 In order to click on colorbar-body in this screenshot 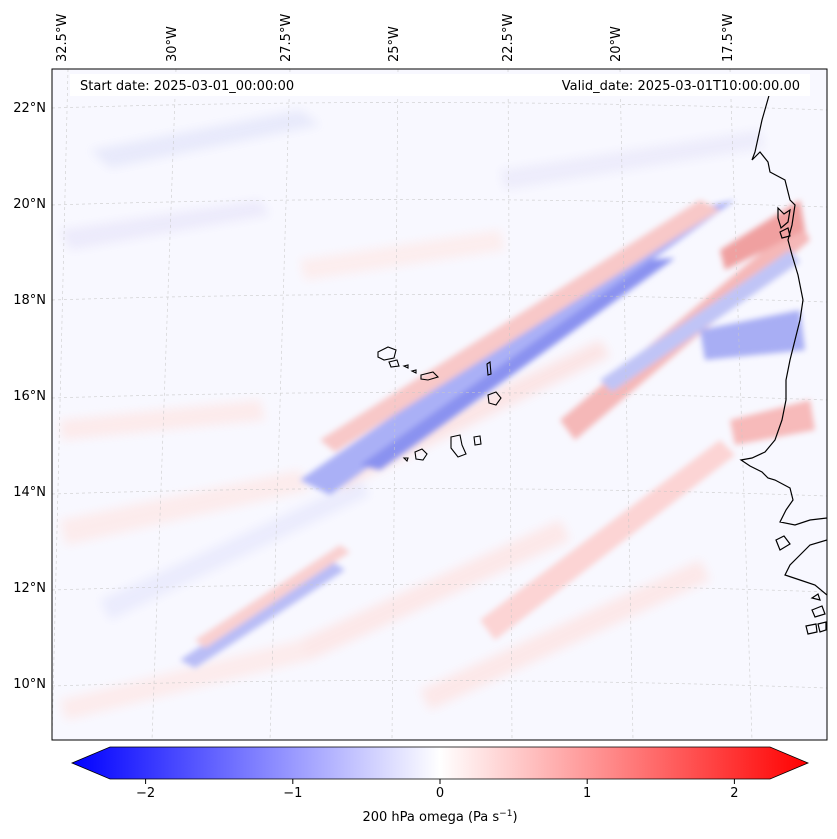, I will do `click(440, 763)`.